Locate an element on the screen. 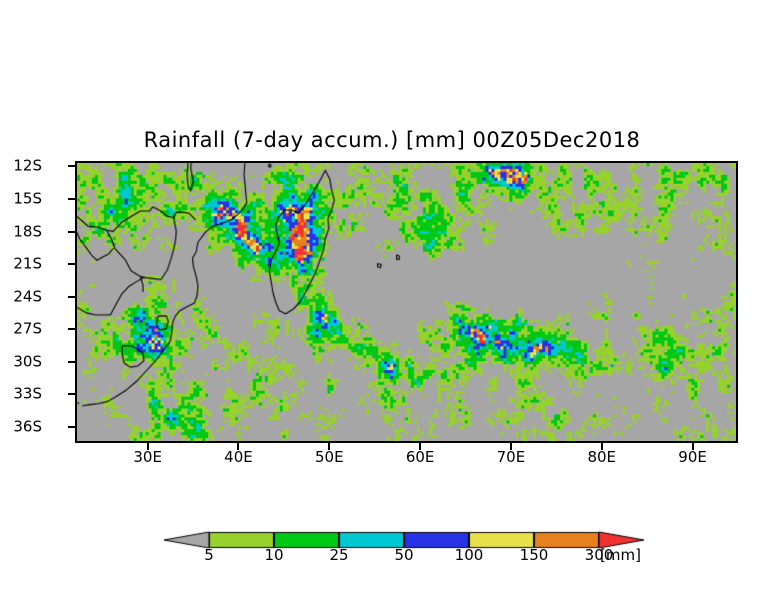 The width and height of the screenshot is (784, 612). x-tick-label-80E: 80E is located at coordinates (602, 457).